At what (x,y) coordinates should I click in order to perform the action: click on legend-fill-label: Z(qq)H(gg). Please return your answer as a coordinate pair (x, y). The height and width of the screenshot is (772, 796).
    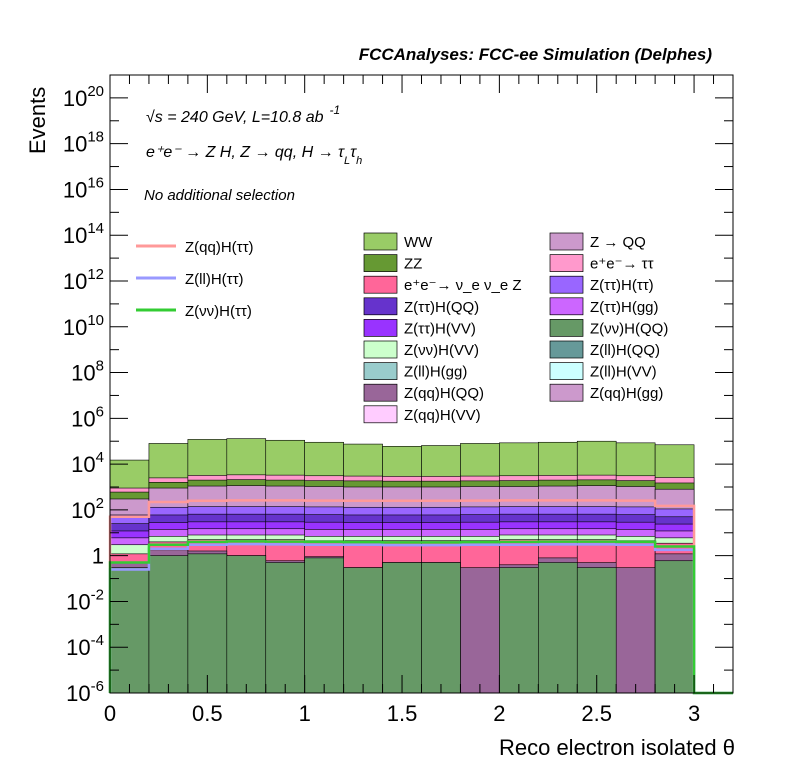
    Looking at the image, I should click on (626, 393).